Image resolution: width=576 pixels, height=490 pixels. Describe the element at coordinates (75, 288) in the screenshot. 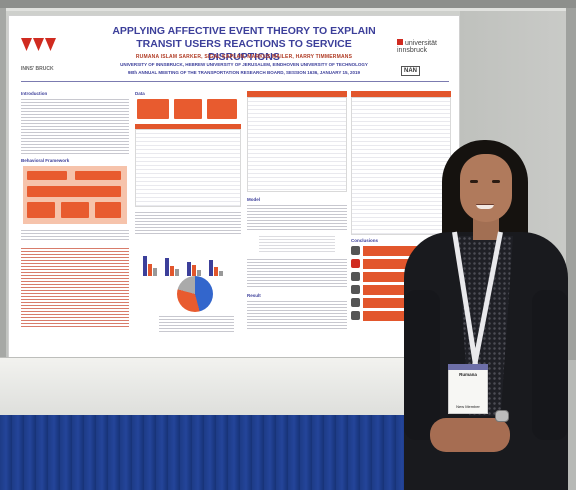

I see `hypotheses-list` at that location.